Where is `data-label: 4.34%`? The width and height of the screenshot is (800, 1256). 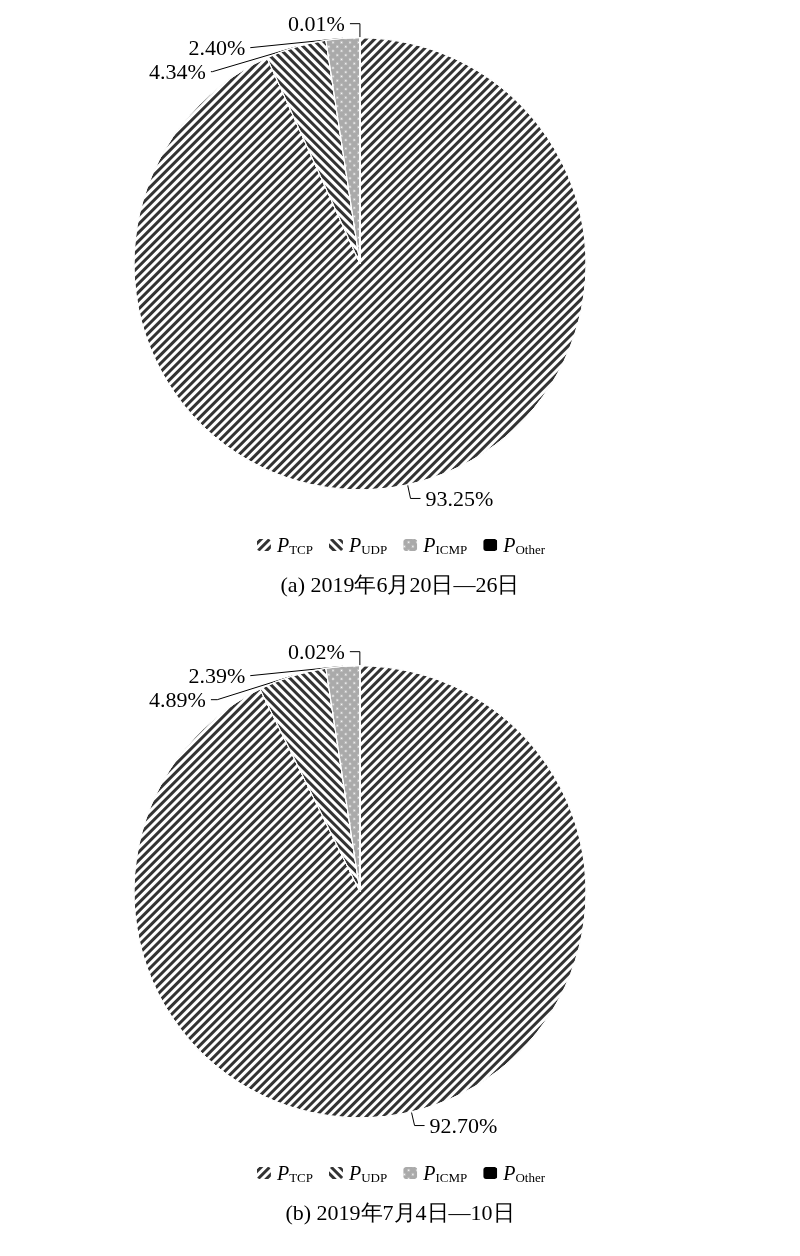
data-label: 4.34% is located at coordinates (177, 72).